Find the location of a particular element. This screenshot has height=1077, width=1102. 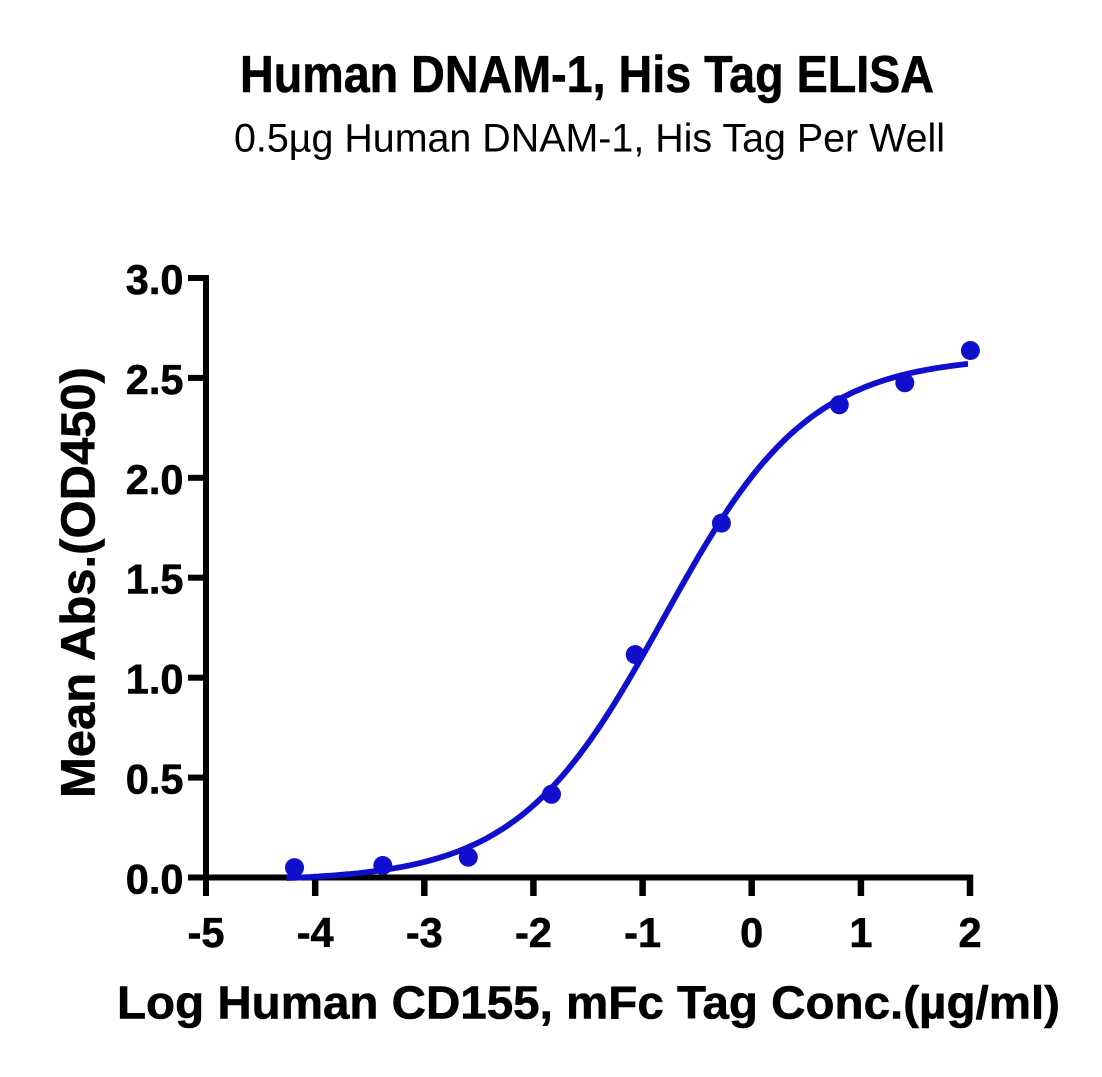

svg-text: -4 is located at coordinates (315, 932).